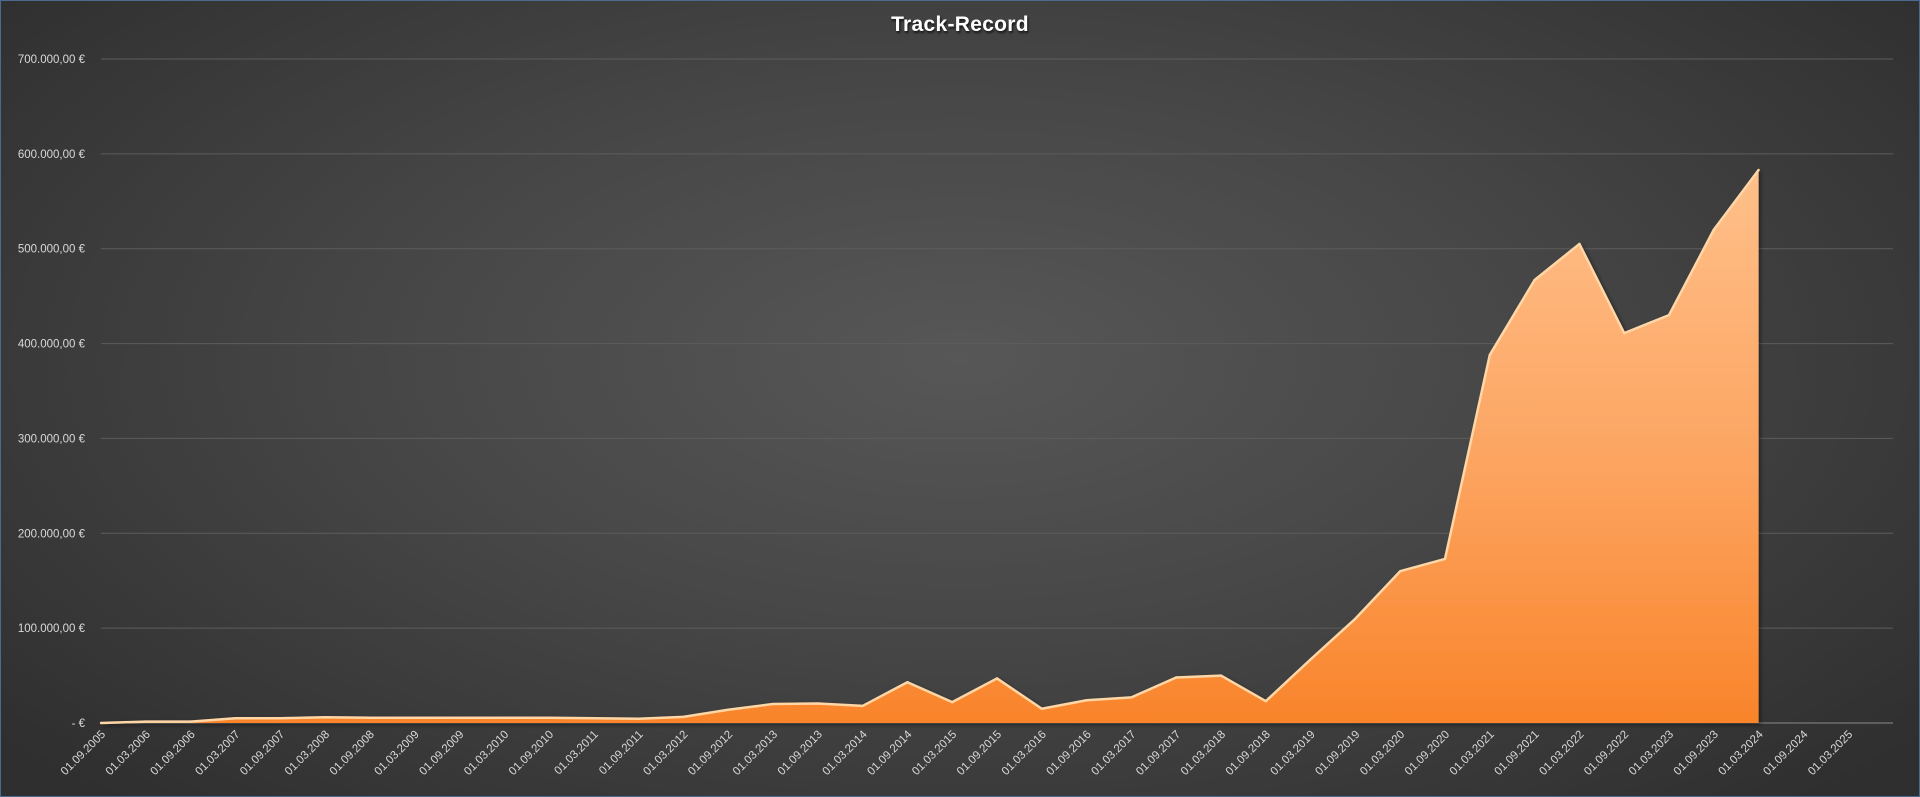 The image size is (1920, 797). I want to click on x-tick-label: 01.03.2010, so click(486, 753).